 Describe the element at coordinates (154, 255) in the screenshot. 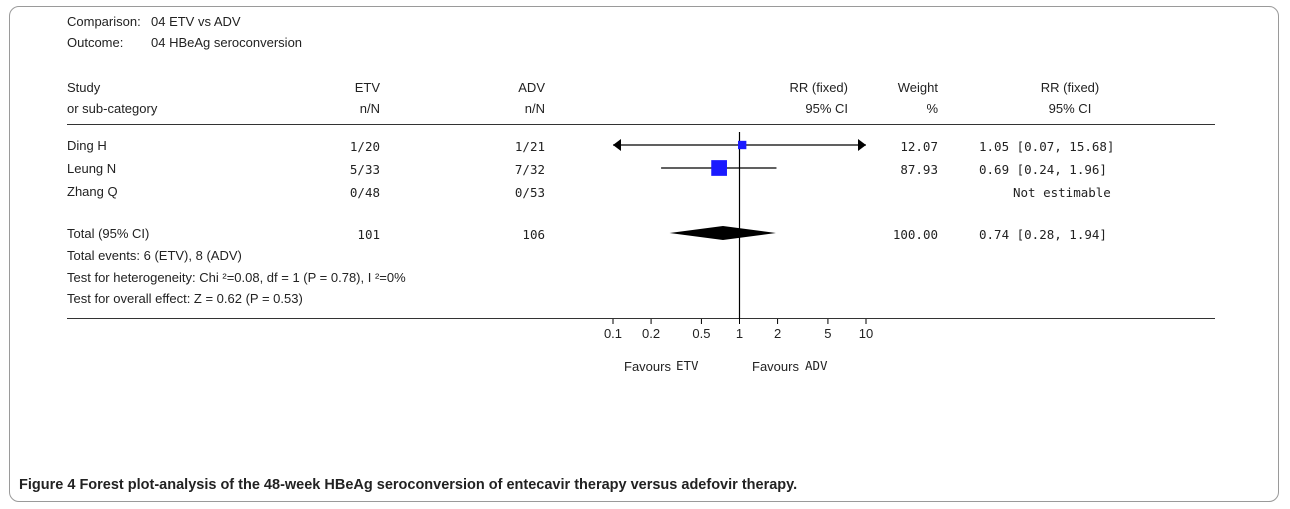

I see `total-events: Total events: 6 (ETV), 8 (ADV)` at that location.